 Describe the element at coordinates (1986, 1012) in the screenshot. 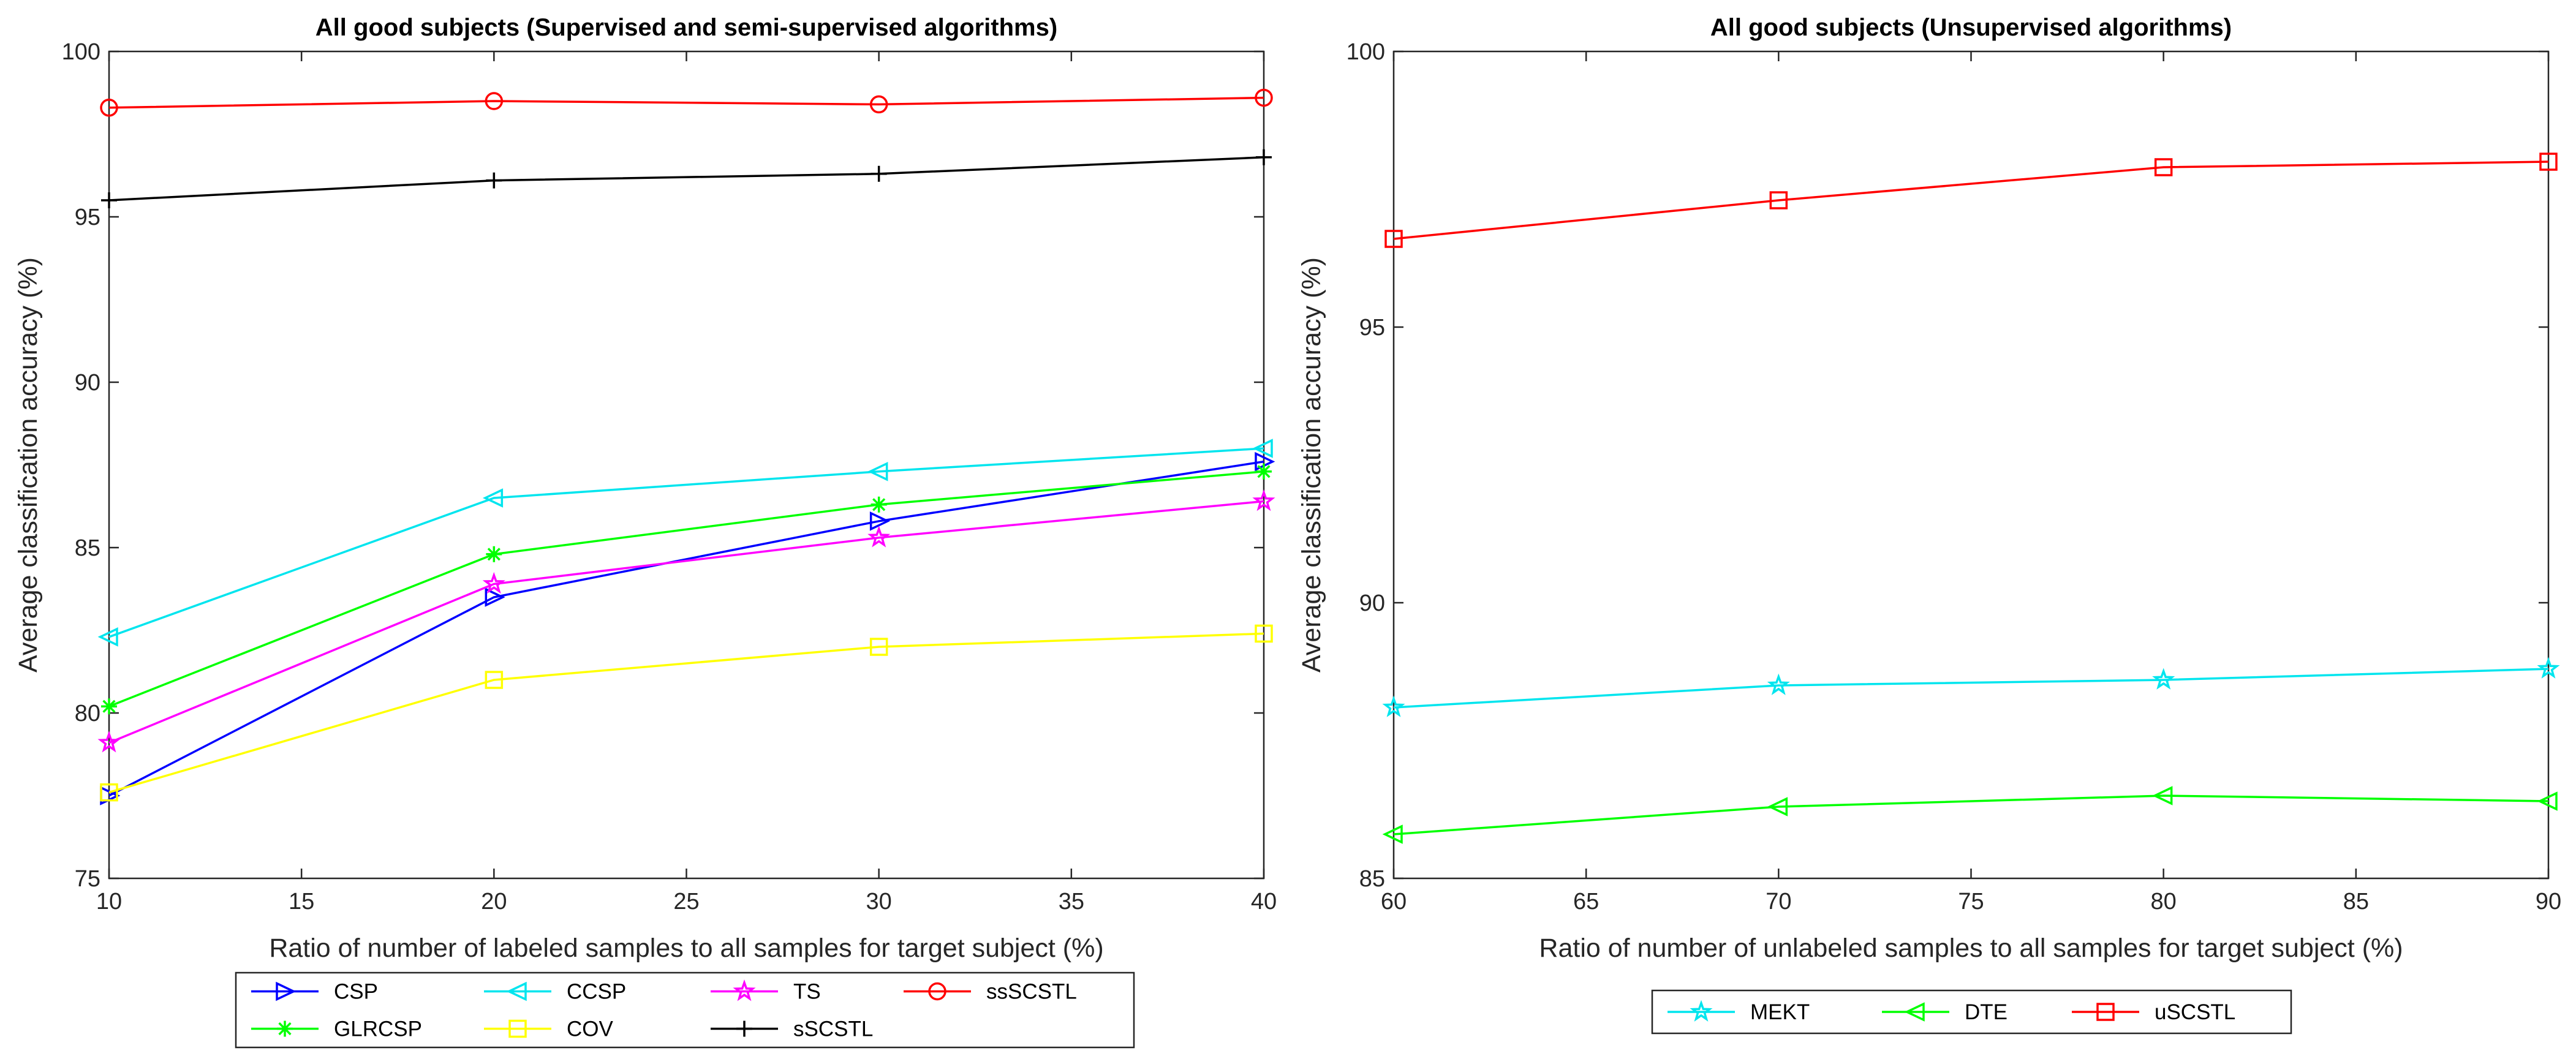

I see `legend-label: DTE` at that location.